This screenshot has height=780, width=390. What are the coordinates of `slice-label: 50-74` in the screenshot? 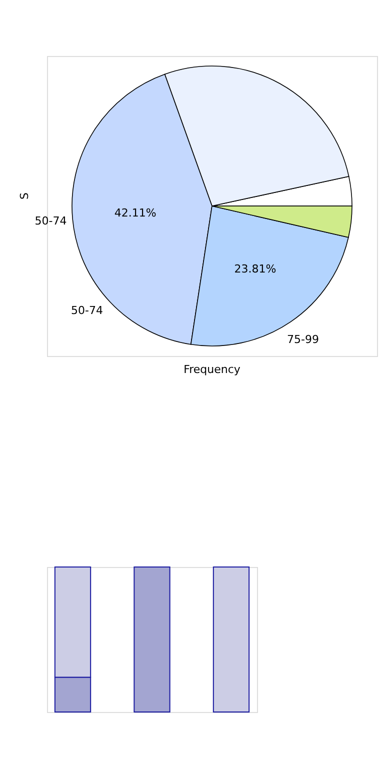 It's located at (50, 221).